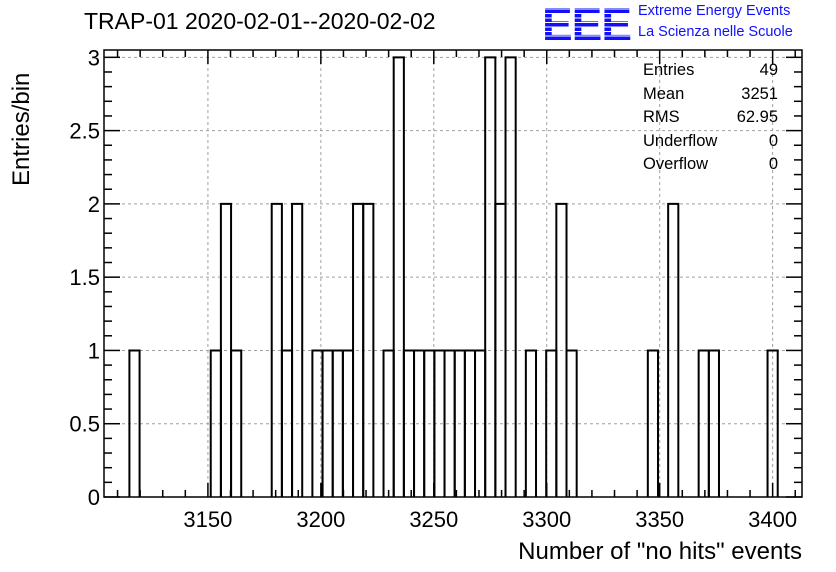  I want to click on eee-logo-icon: EEE, so click(587, 25).